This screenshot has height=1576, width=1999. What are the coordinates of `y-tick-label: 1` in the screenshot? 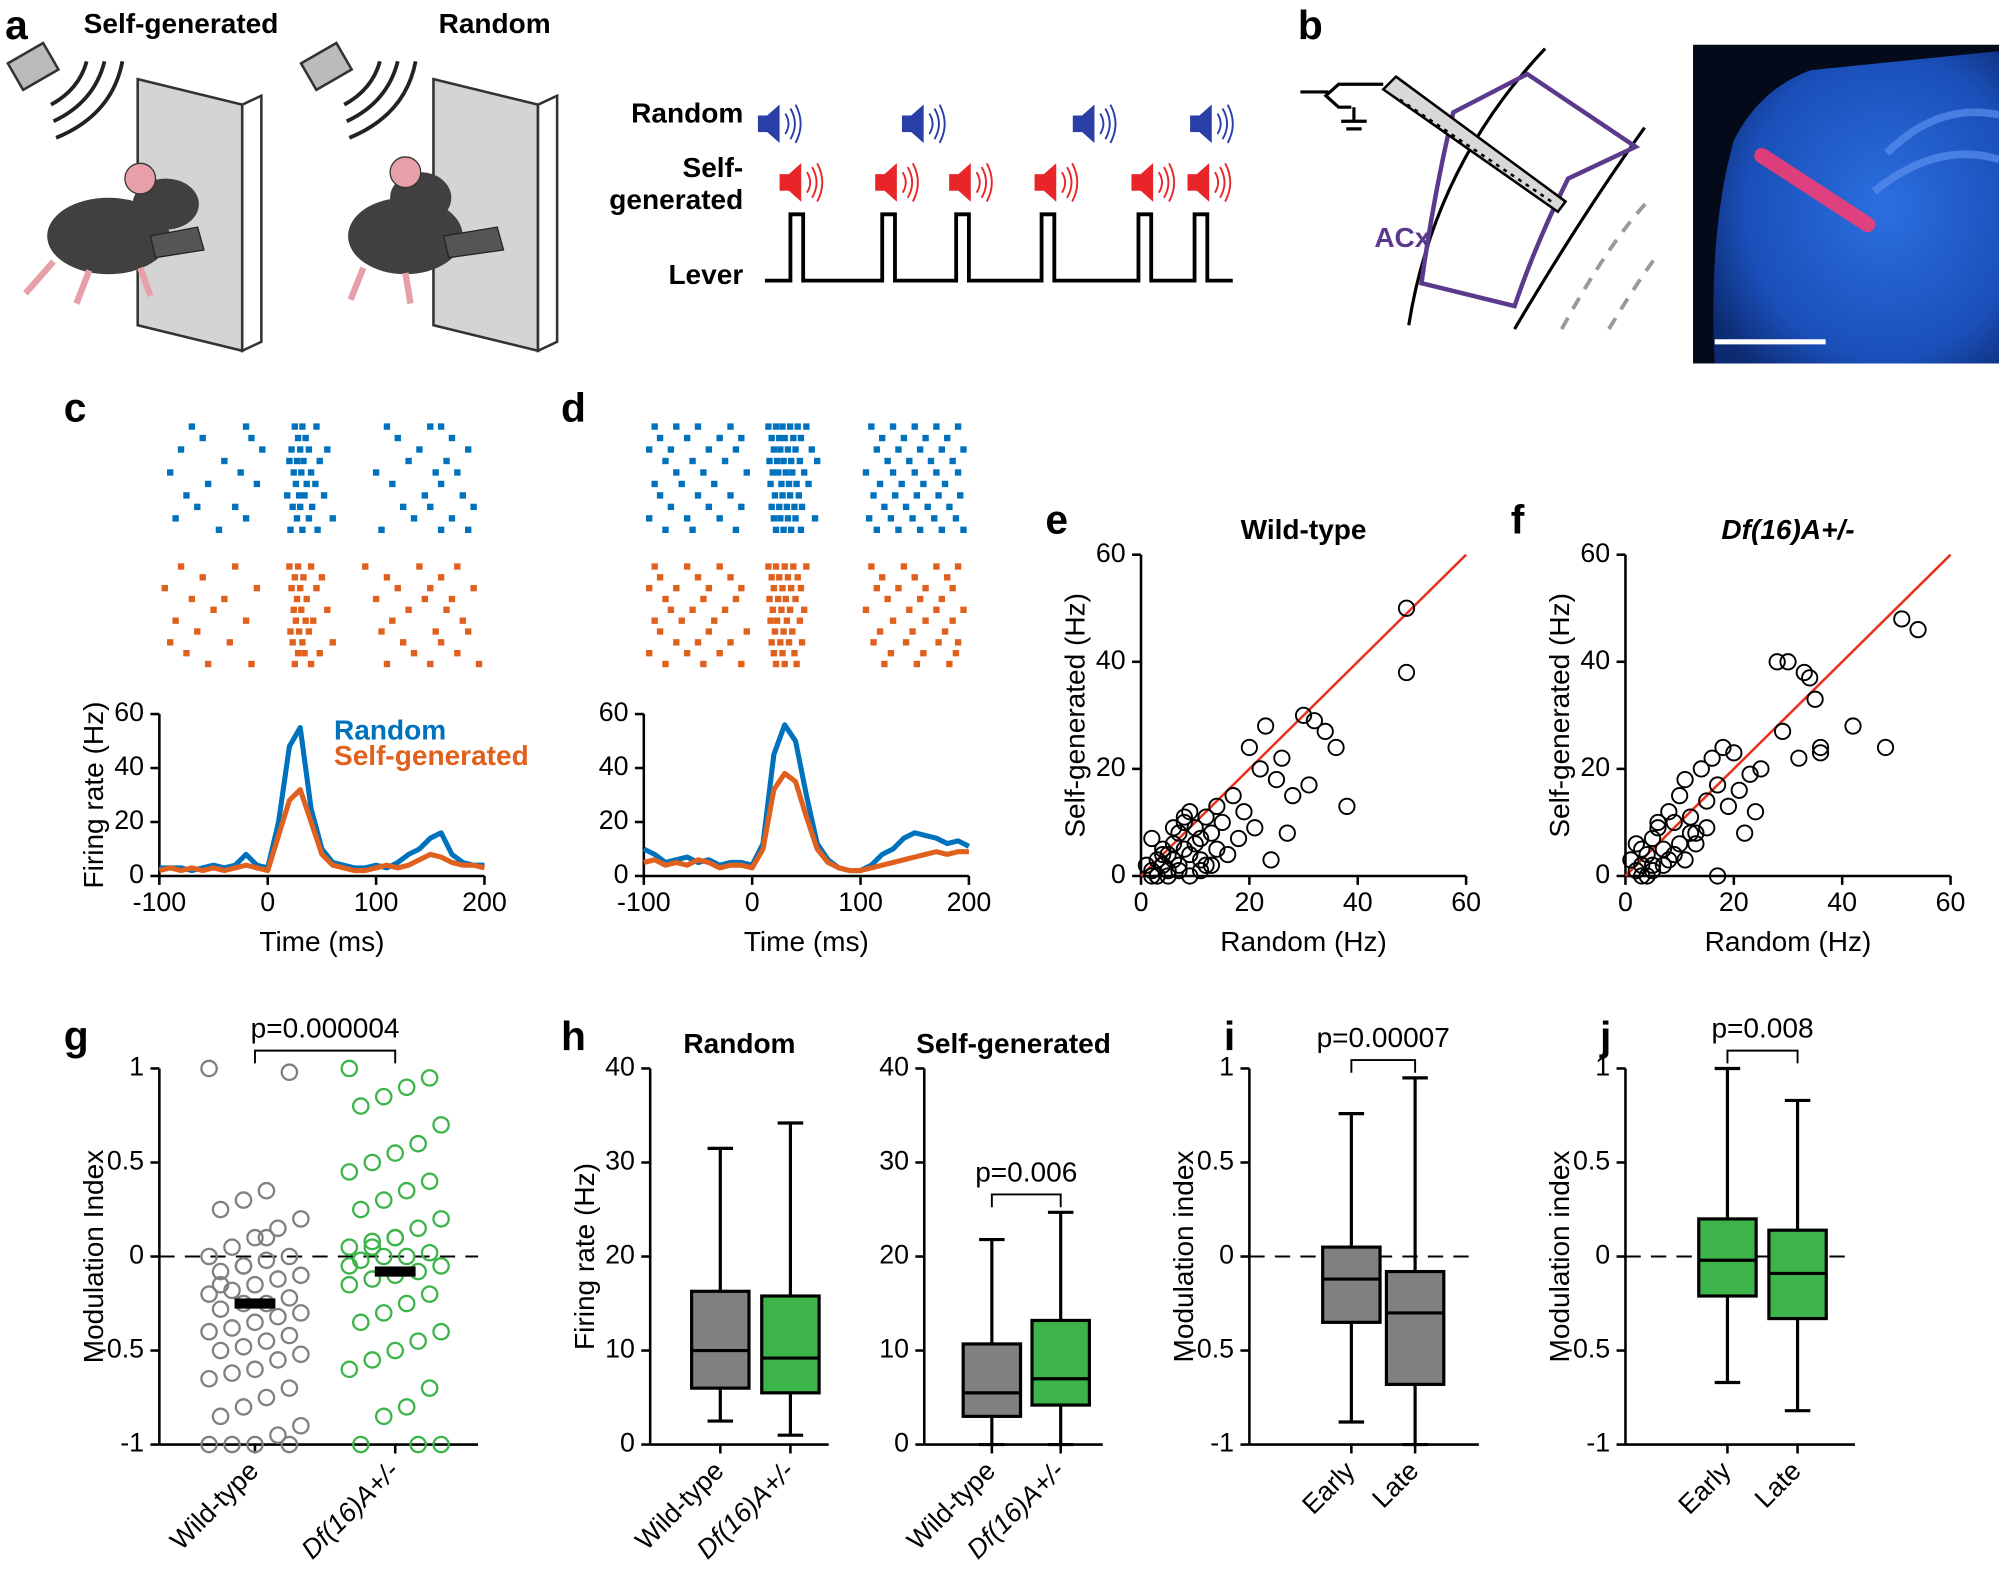 It's located at (1226, 1067).